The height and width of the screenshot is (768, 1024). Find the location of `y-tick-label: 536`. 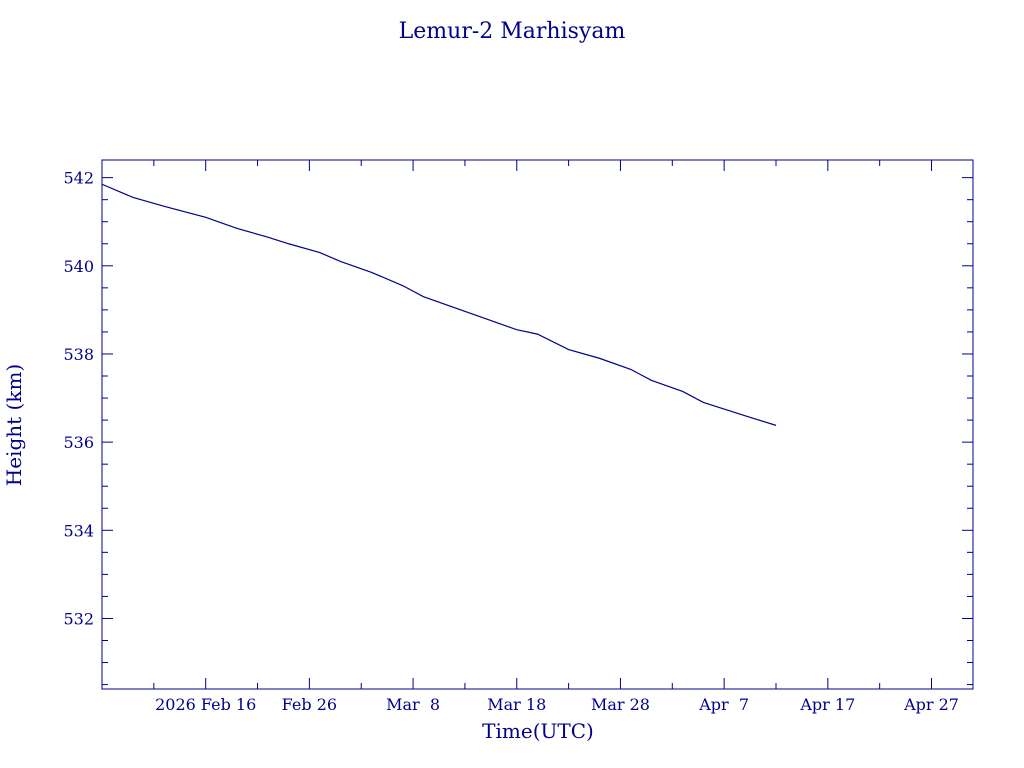

y-tick-label: 536 is located at coordinates (78, 442).